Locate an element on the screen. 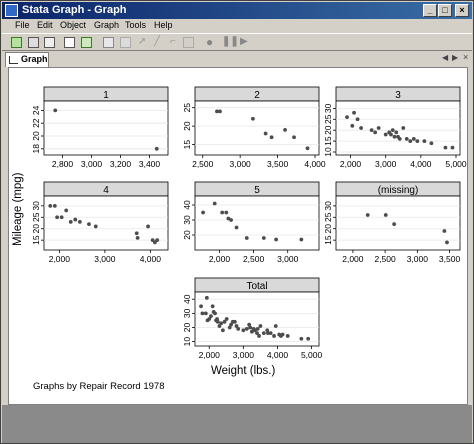 This screenshot has height=444, width=474. add-line-icon: ╱ is located at coordinates (157, 41).